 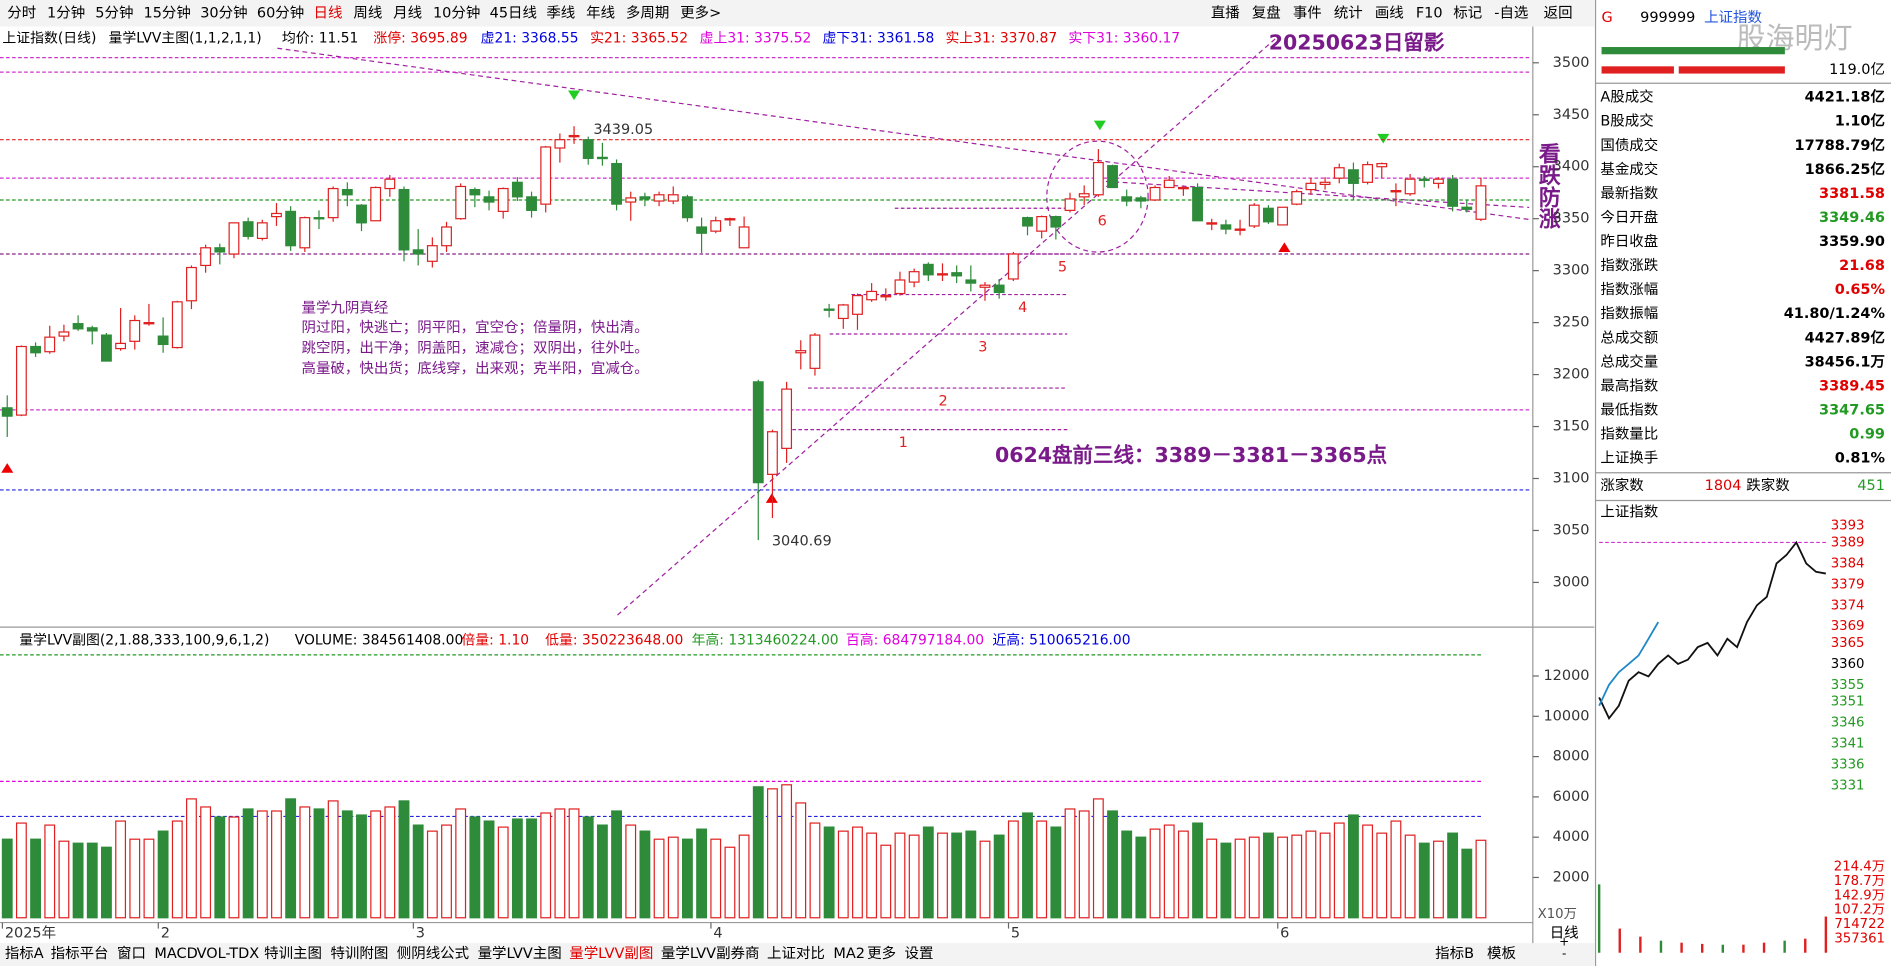 I want to click on period-tab: 30分钟, so click(x=223, y=12).